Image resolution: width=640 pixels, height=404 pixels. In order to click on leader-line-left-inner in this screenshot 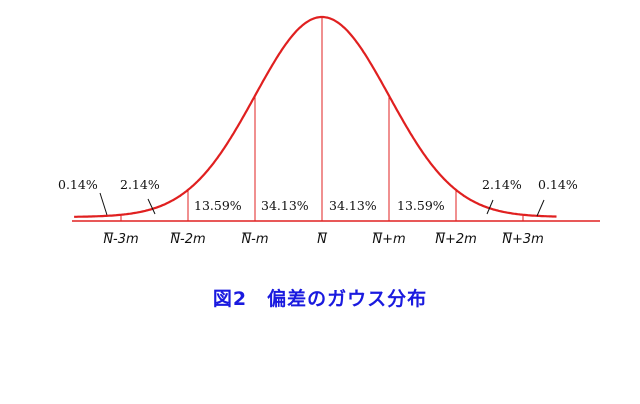, I will do `click(151, 206)`.